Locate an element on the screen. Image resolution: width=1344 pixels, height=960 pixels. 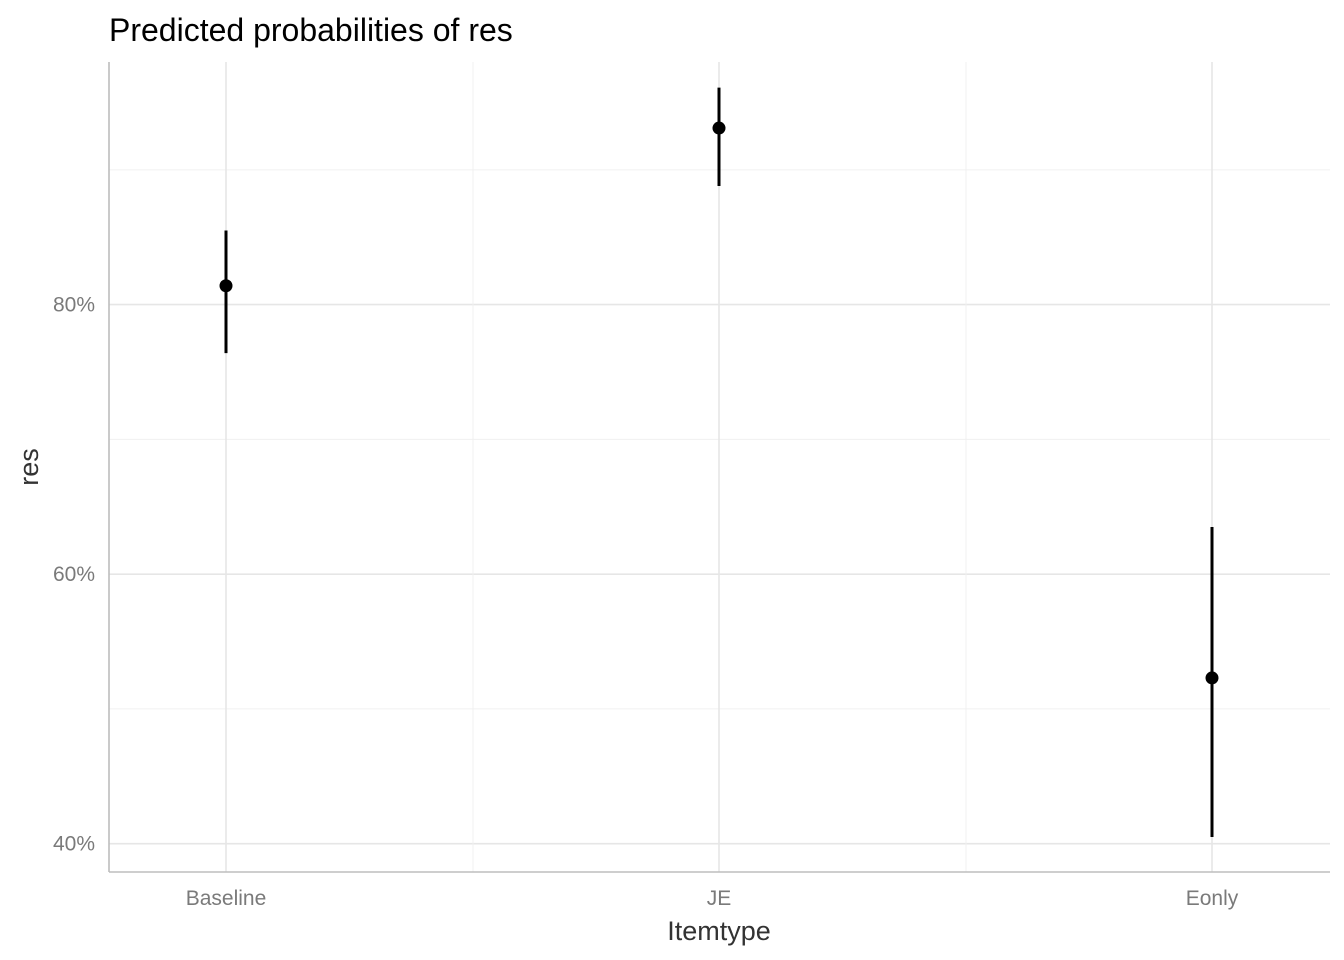
x-tick-label: JE is located at coordinates (719, 898).